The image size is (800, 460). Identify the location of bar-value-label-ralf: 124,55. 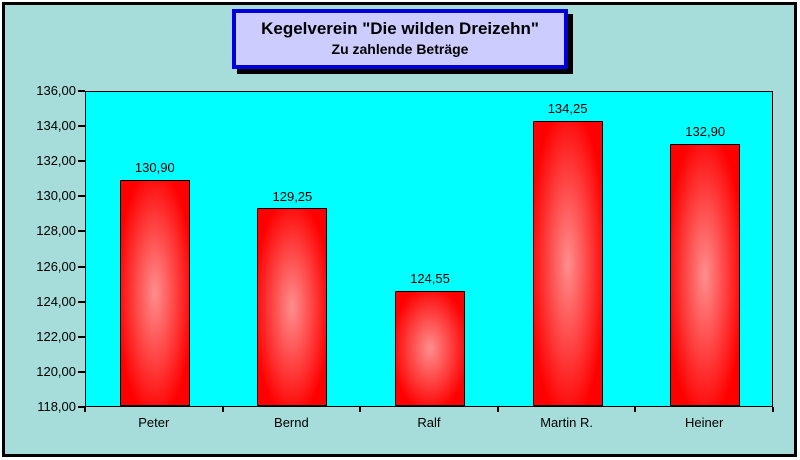
(430, 278).